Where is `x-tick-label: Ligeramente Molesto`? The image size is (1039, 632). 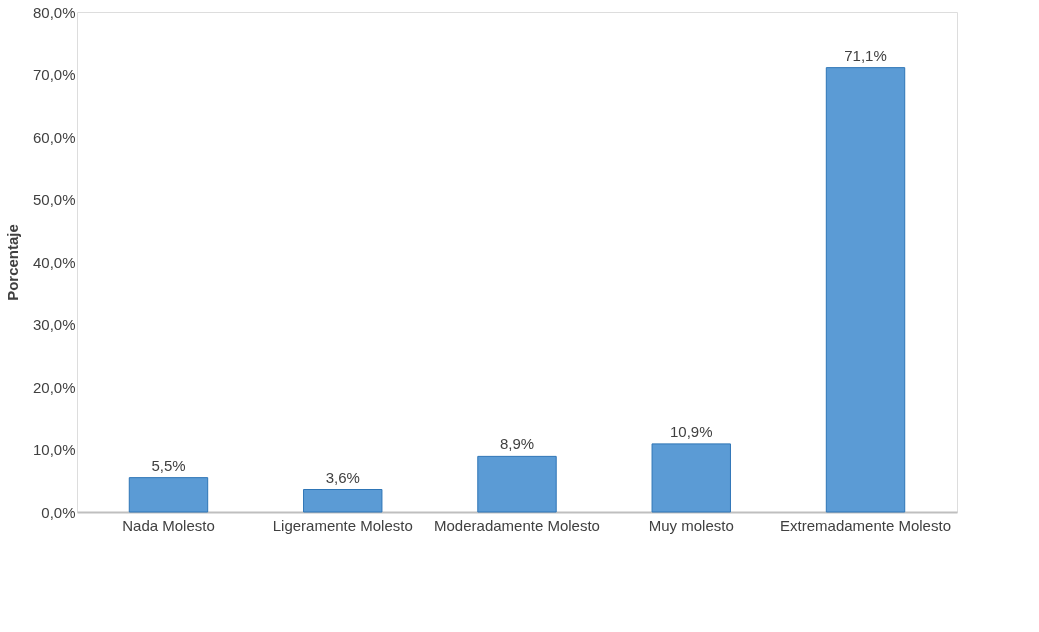 x-tick-label: Ligeramente Molesto is located at coordinates (342, 525).